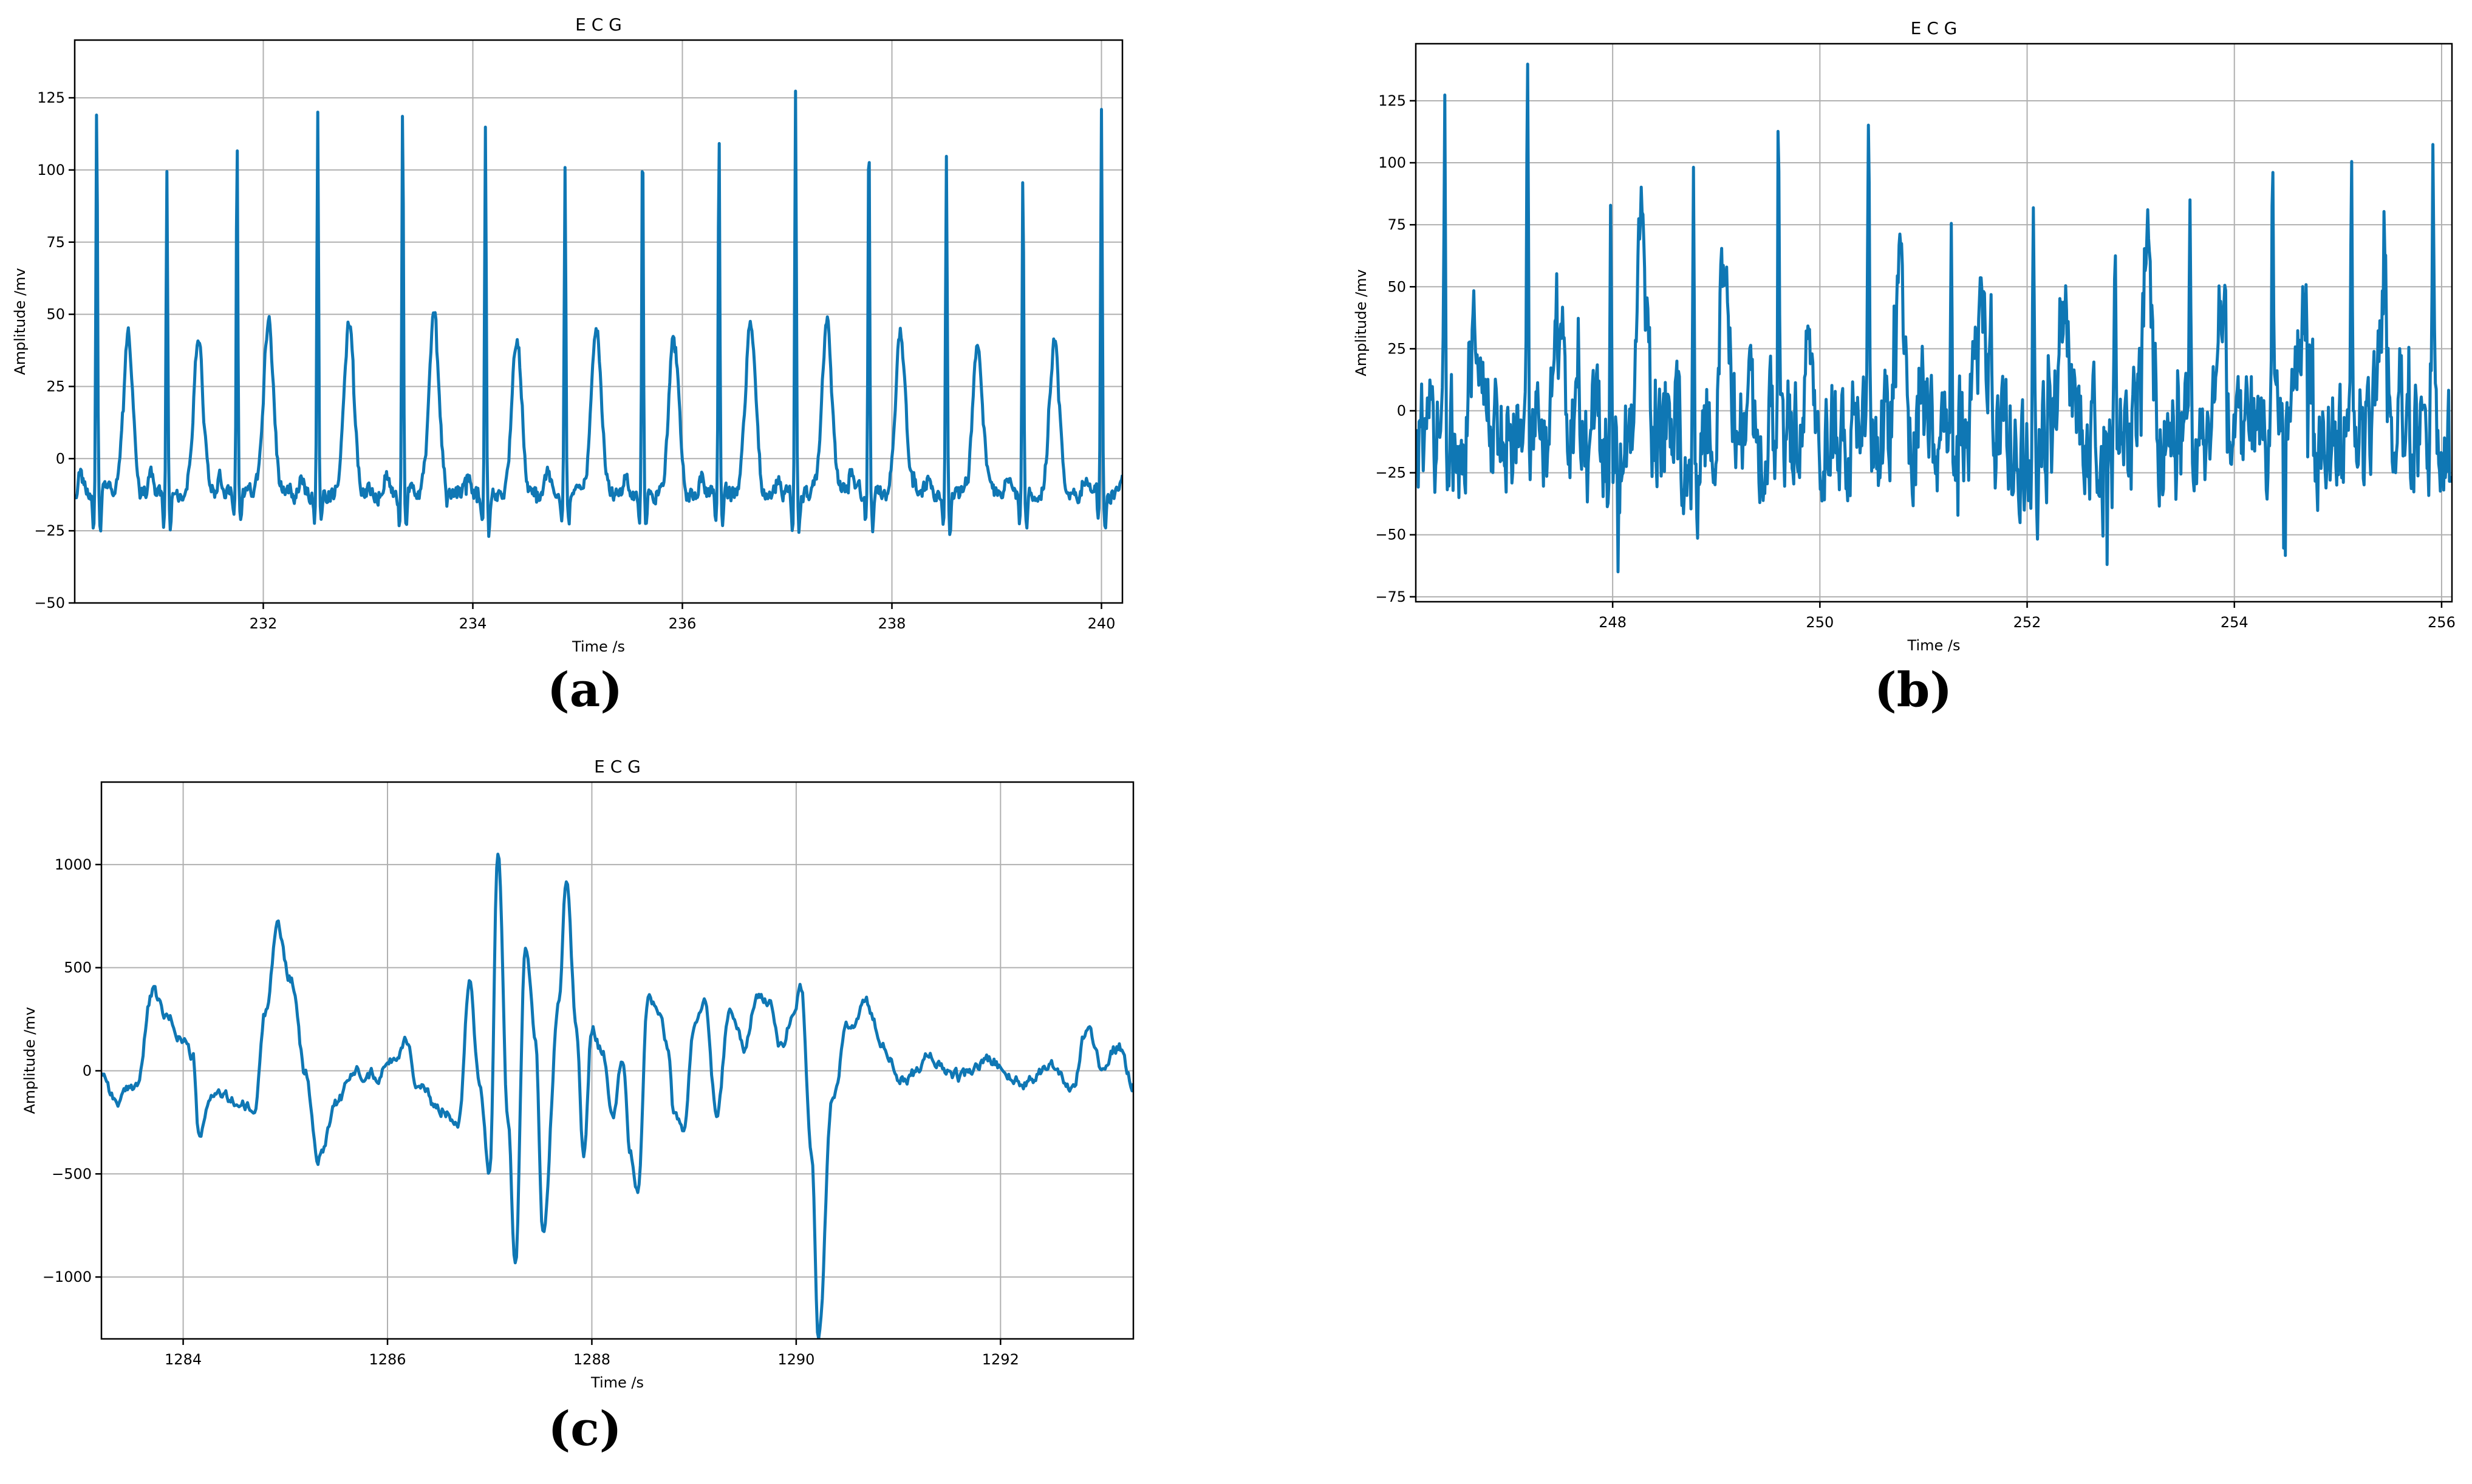  What do you see at coordinates (795, 1359) in the screenshot?
I see `x-tick-label: 1290` at bounding box center [795, 1359].